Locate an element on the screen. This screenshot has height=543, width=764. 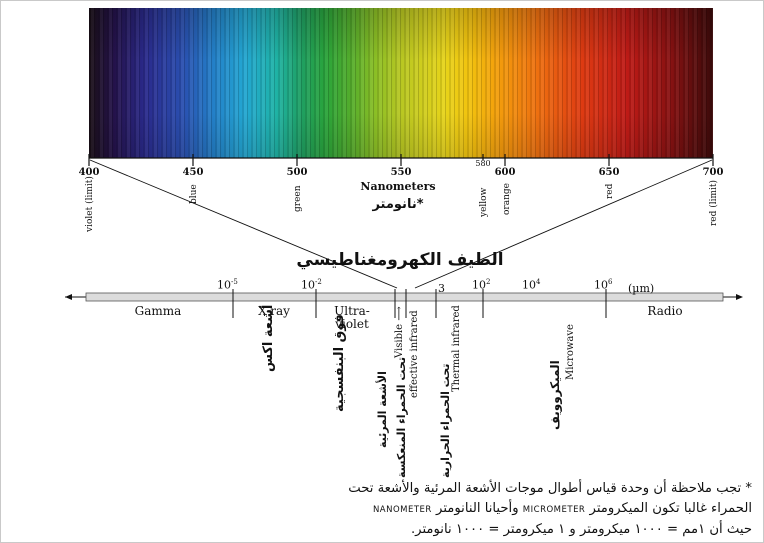
unit-um: (µm) is located at coordinates (641, 288).